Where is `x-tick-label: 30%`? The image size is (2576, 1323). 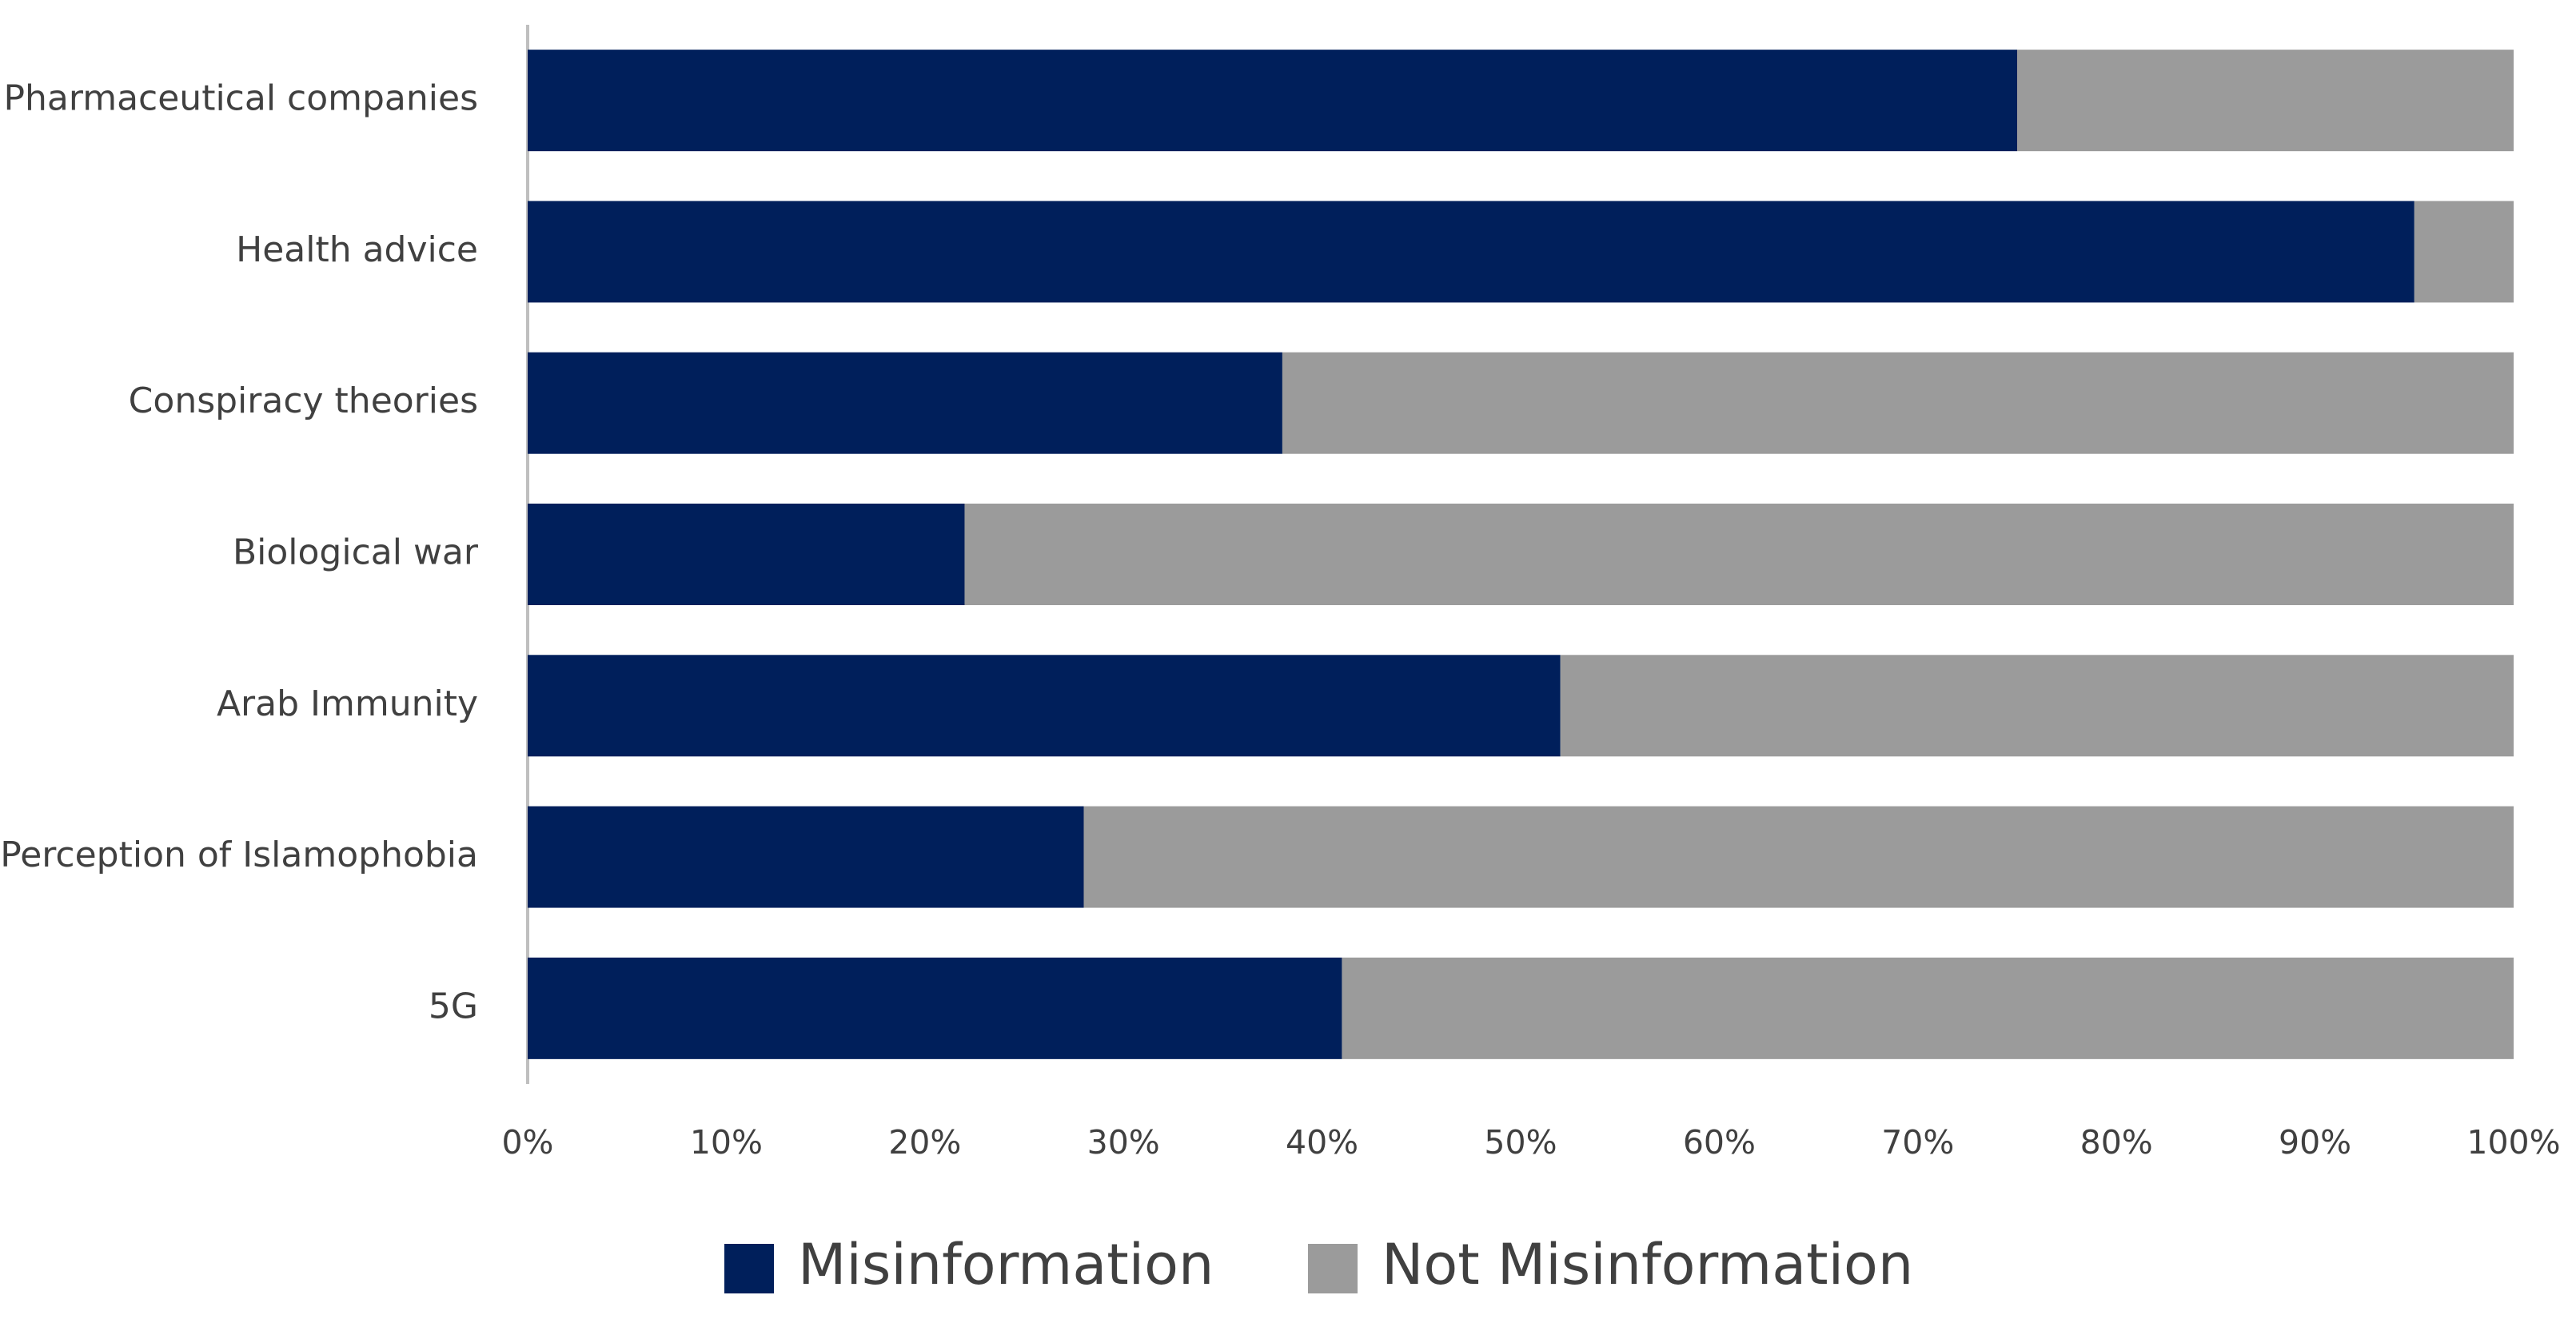 x-tick-label: 30% is located at coordinates (1124, 1142).